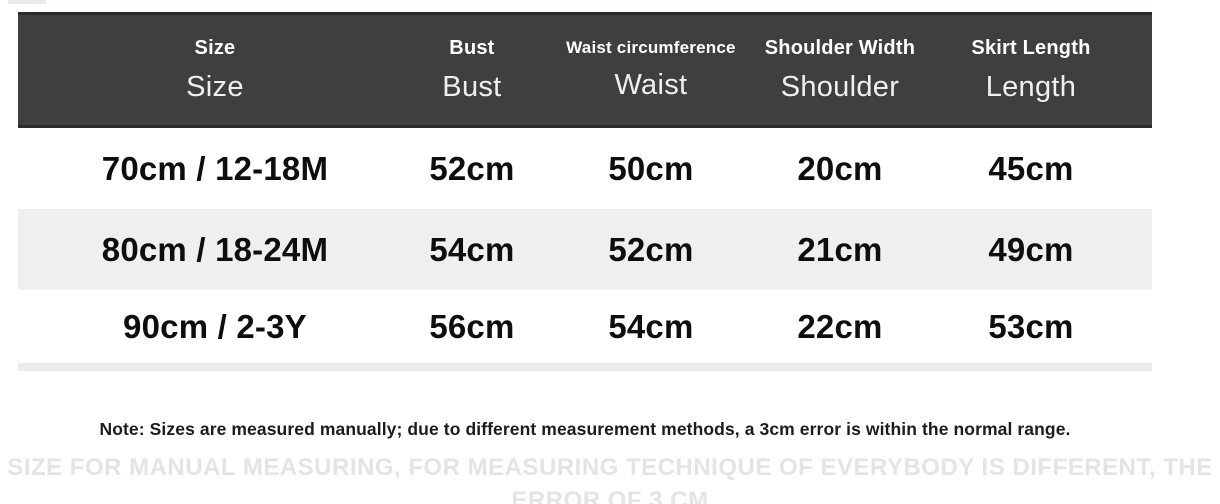  What do you see at coordinates (585, 168) in the screenshot?
I see `table-row-70cm: 70cm / 12-18M 52cm 50cm 20cm 45cm` at bounding box center [585, 168].